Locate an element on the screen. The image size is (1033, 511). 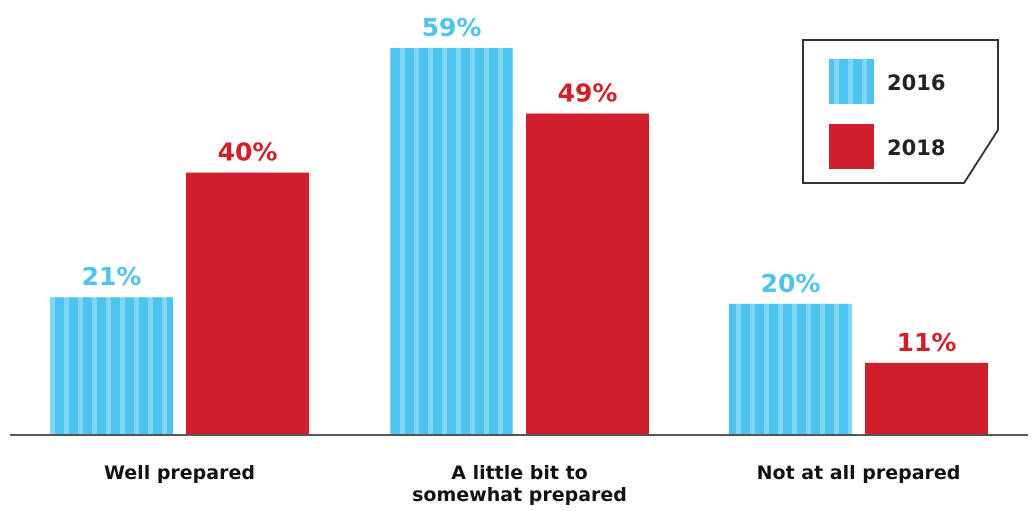
category-label-1: Well prepared is located at coordinates (179, 473).